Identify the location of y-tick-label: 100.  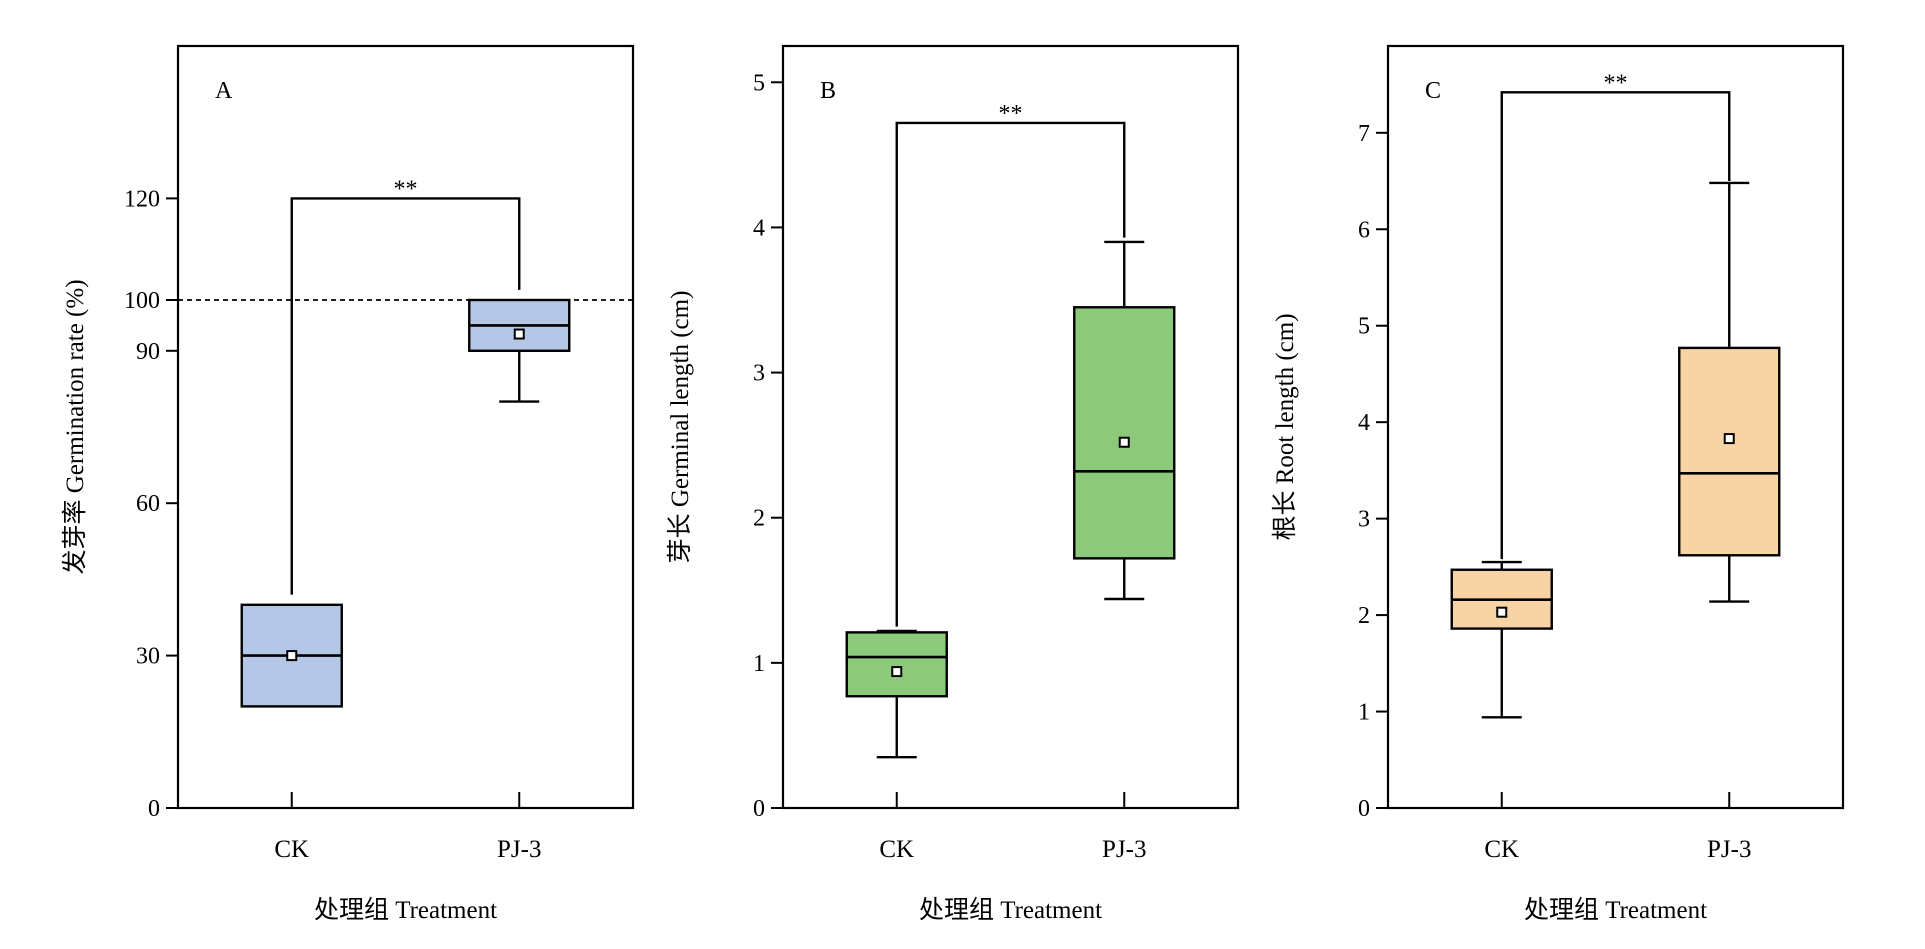
(142, 301).